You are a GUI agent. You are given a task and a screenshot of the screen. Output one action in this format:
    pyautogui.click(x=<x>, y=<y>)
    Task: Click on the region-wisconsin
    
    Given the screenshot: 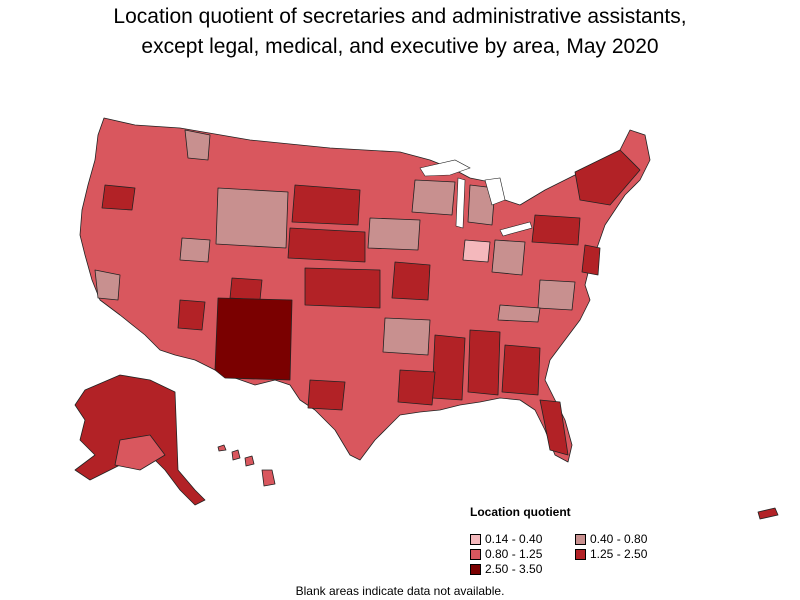 What is the action you would take?
    pyautogui.click(x=433, y=197)
    